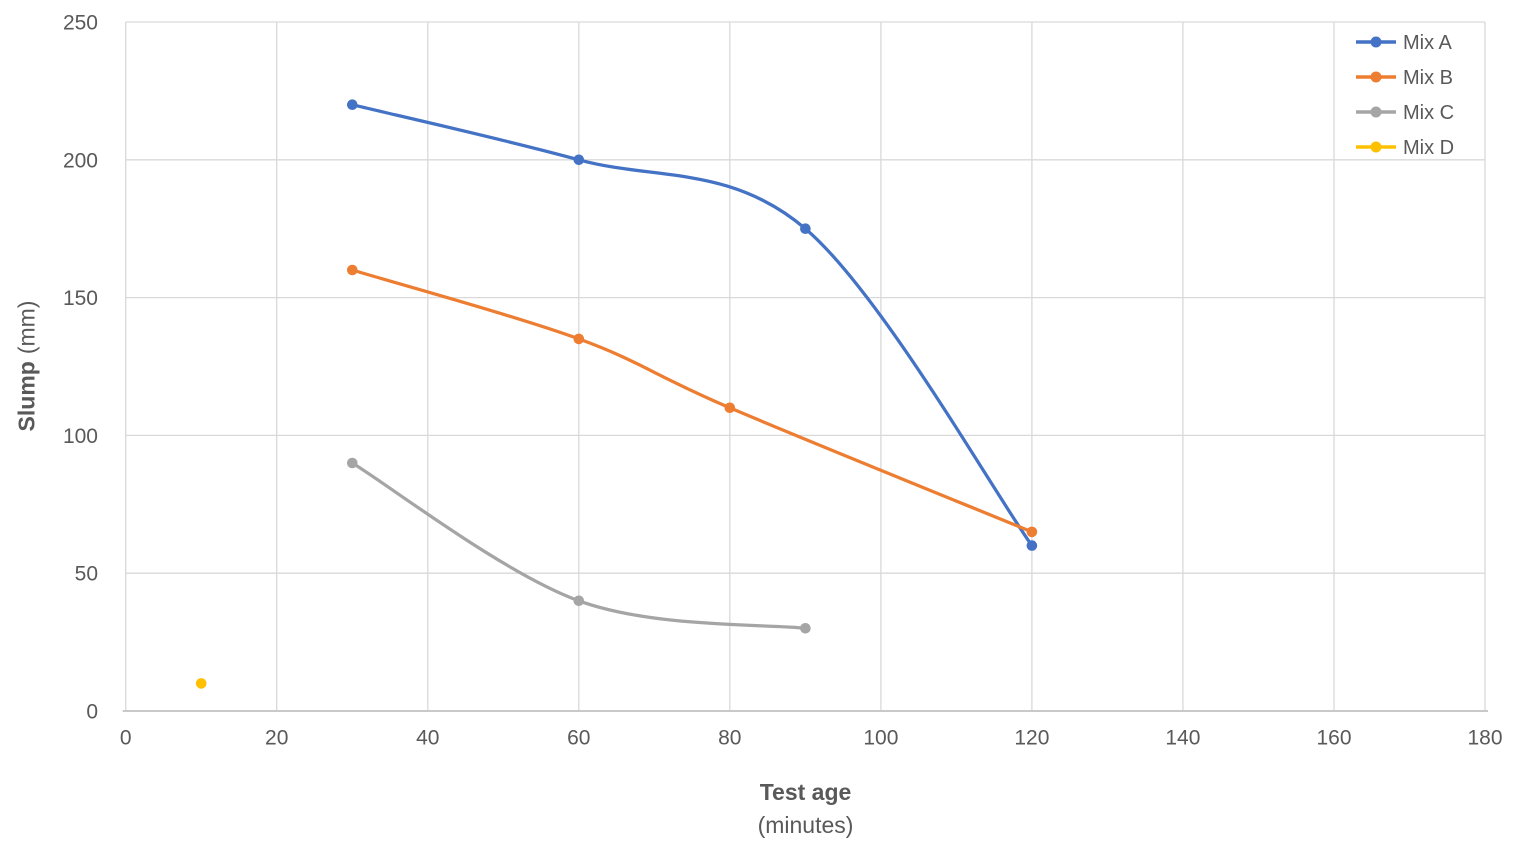 The height and width of the screenshot is (848, 1536). I want to click on x-tick-label: 140, so click(1182, 738).